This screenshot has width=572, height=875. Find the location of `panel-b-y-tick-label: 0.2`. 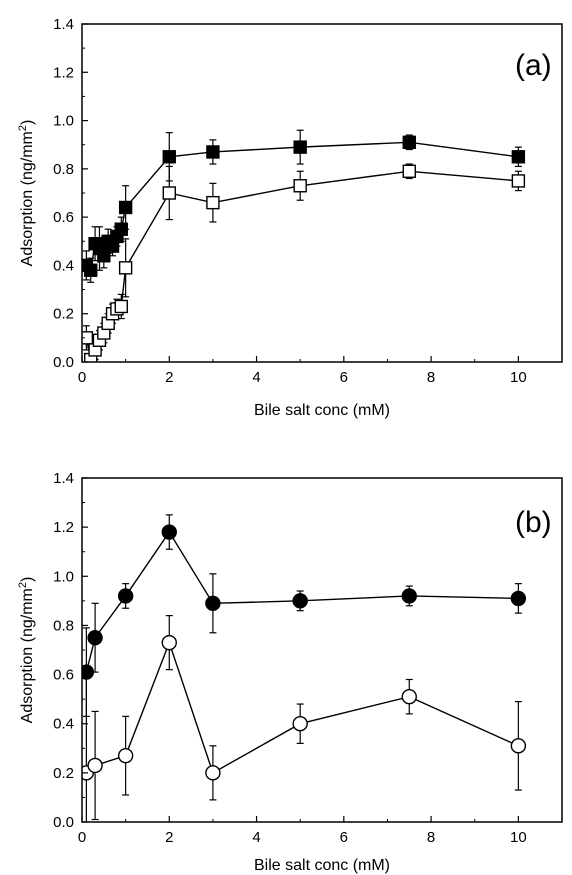

panel-b-y-tick-label: 0.2 is located at coordinates (63, 773).